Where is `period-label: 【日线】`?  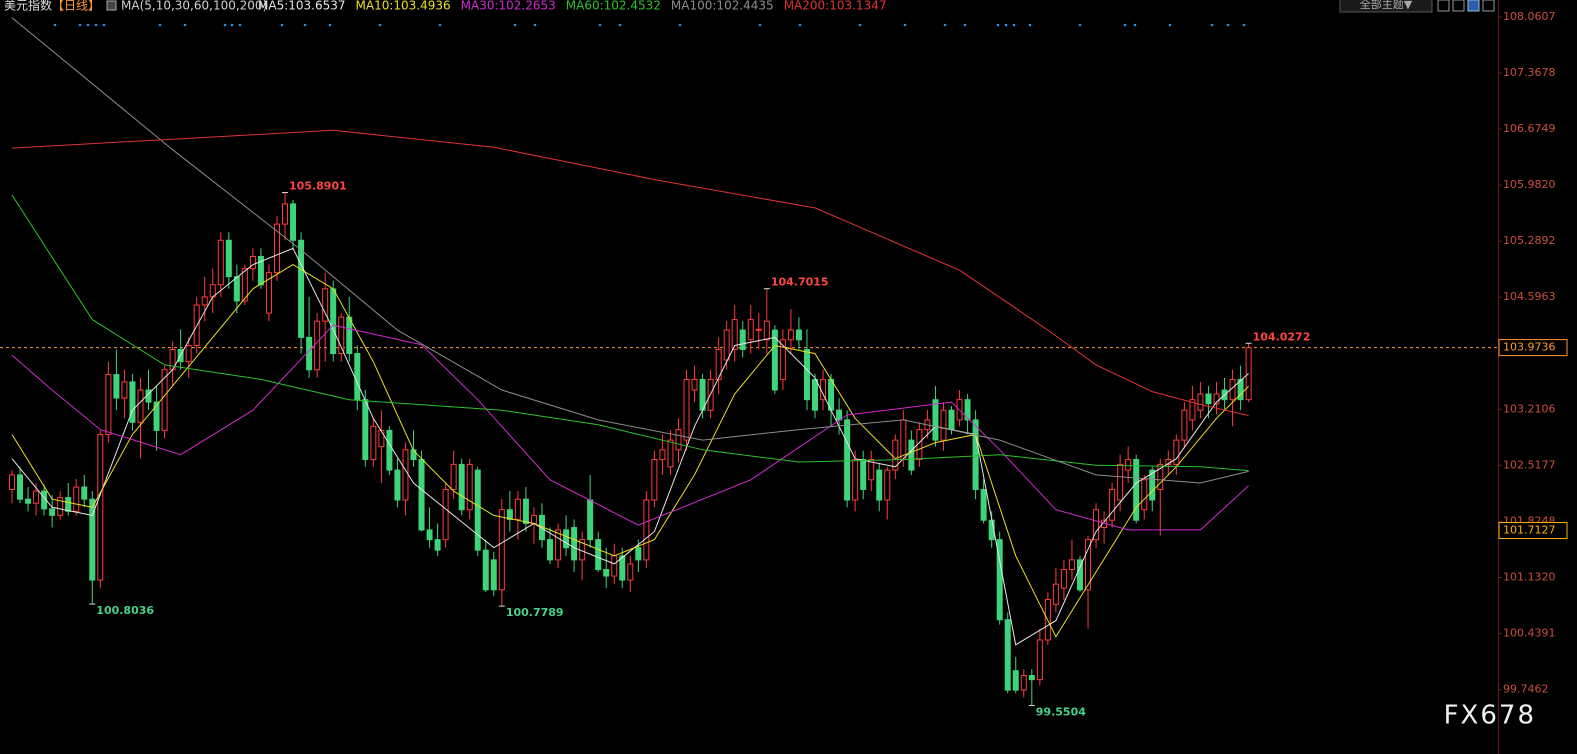
period-label: 【日线】 is located at coordinates (76, 6).